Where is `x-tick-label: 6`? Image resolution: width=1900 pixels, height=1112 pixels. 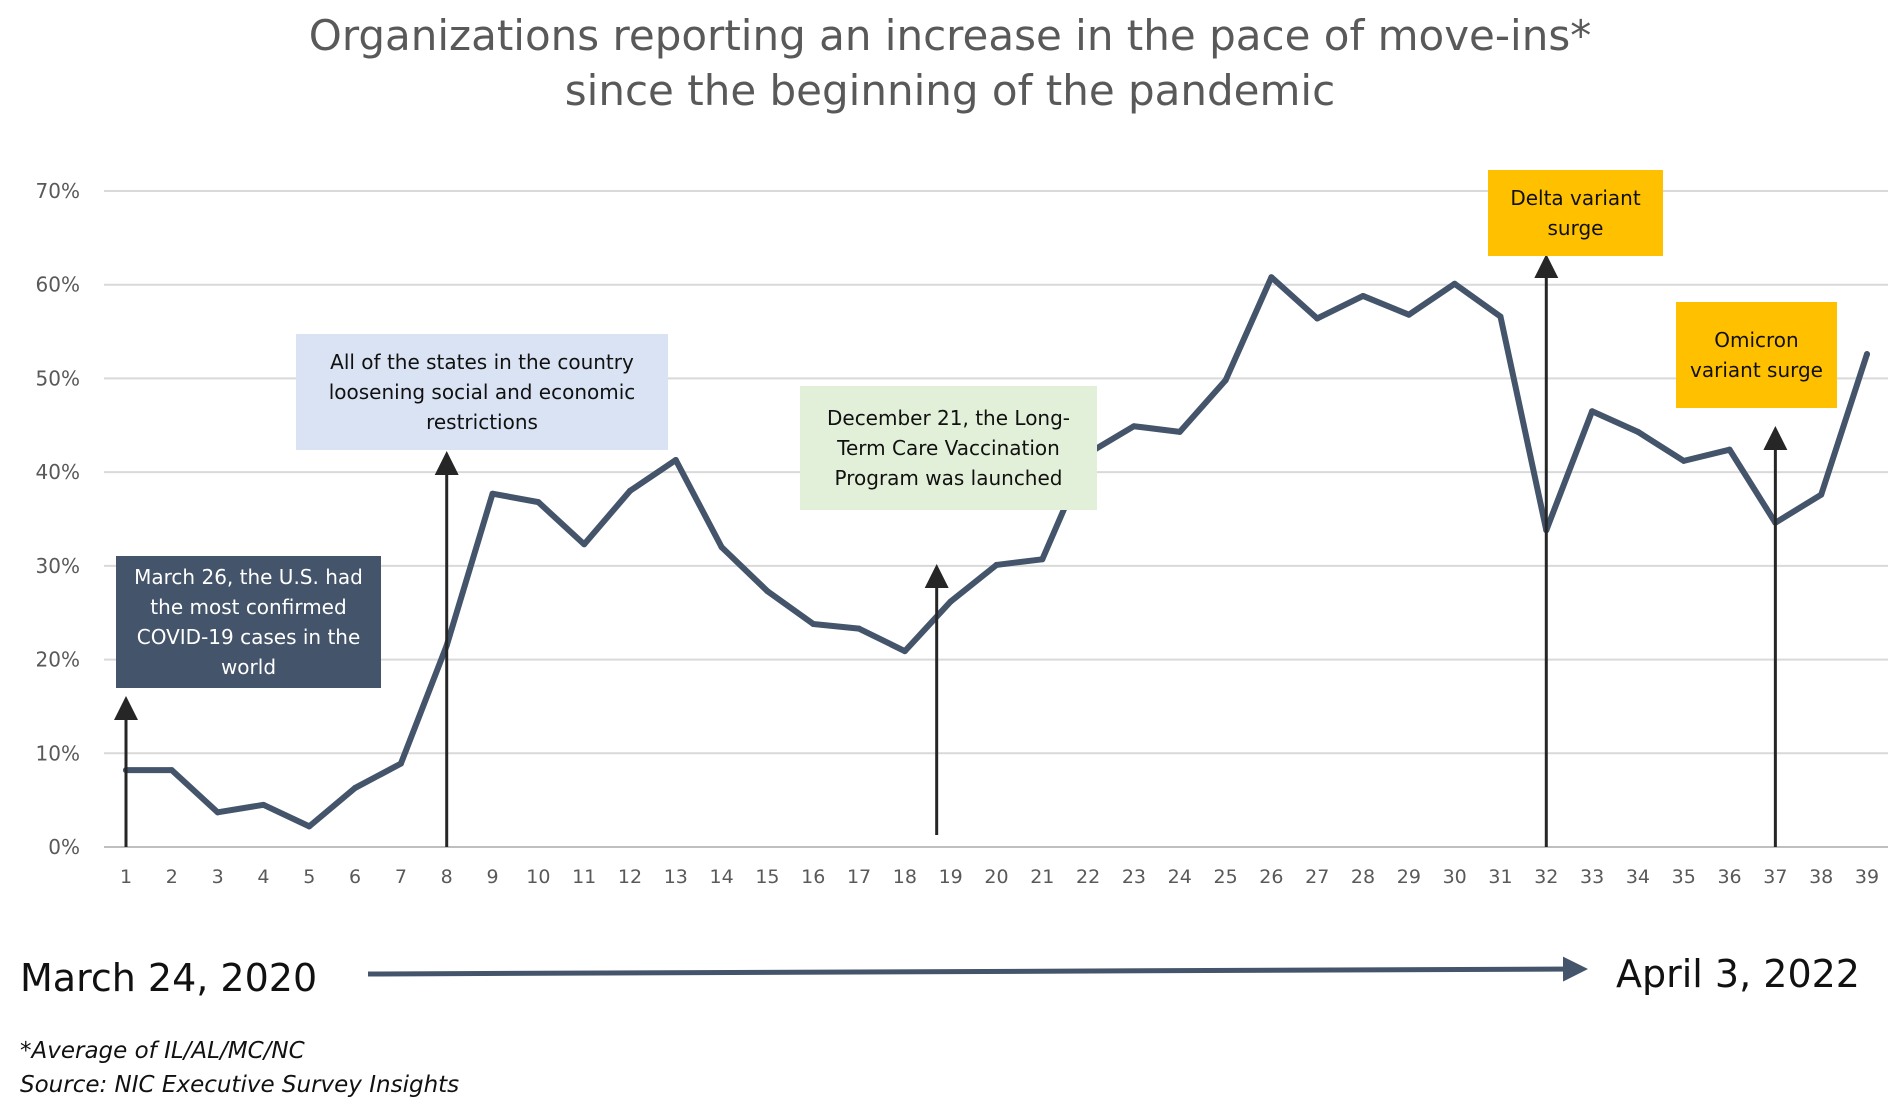 x-tick-label: 6 is located at coordinates (355, 877).